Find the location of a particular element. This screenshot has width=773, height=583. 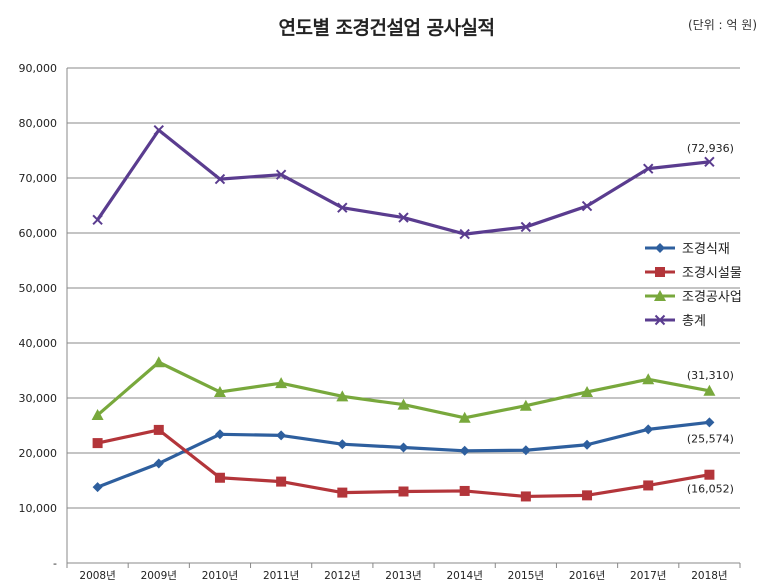

legend-label: 조경식재 is located at coordinates (706, 249).